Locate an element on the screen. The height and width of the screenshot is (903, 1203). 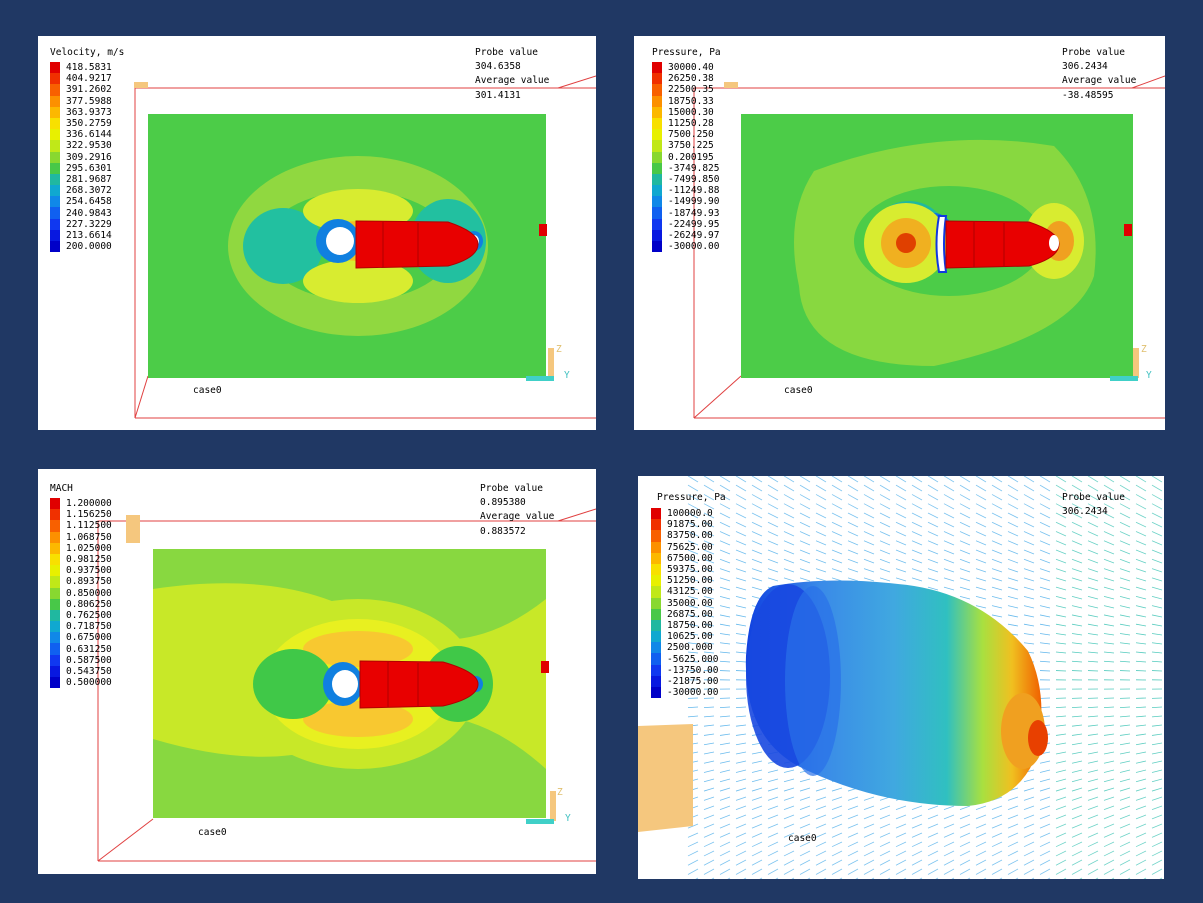
legend-entry: 0.587500 is located at coordinates (82, 660).